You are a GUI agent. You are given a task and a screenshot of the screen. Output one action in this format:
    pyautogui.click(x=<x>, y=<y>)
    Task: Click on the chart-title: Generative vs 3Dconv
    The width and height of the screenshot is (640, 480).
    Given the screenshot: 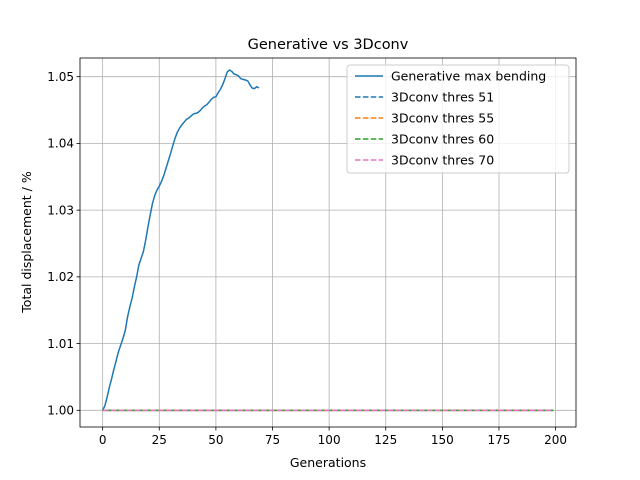 What is the action you would take?
    pyautogui.click(x=328, y=45)
    